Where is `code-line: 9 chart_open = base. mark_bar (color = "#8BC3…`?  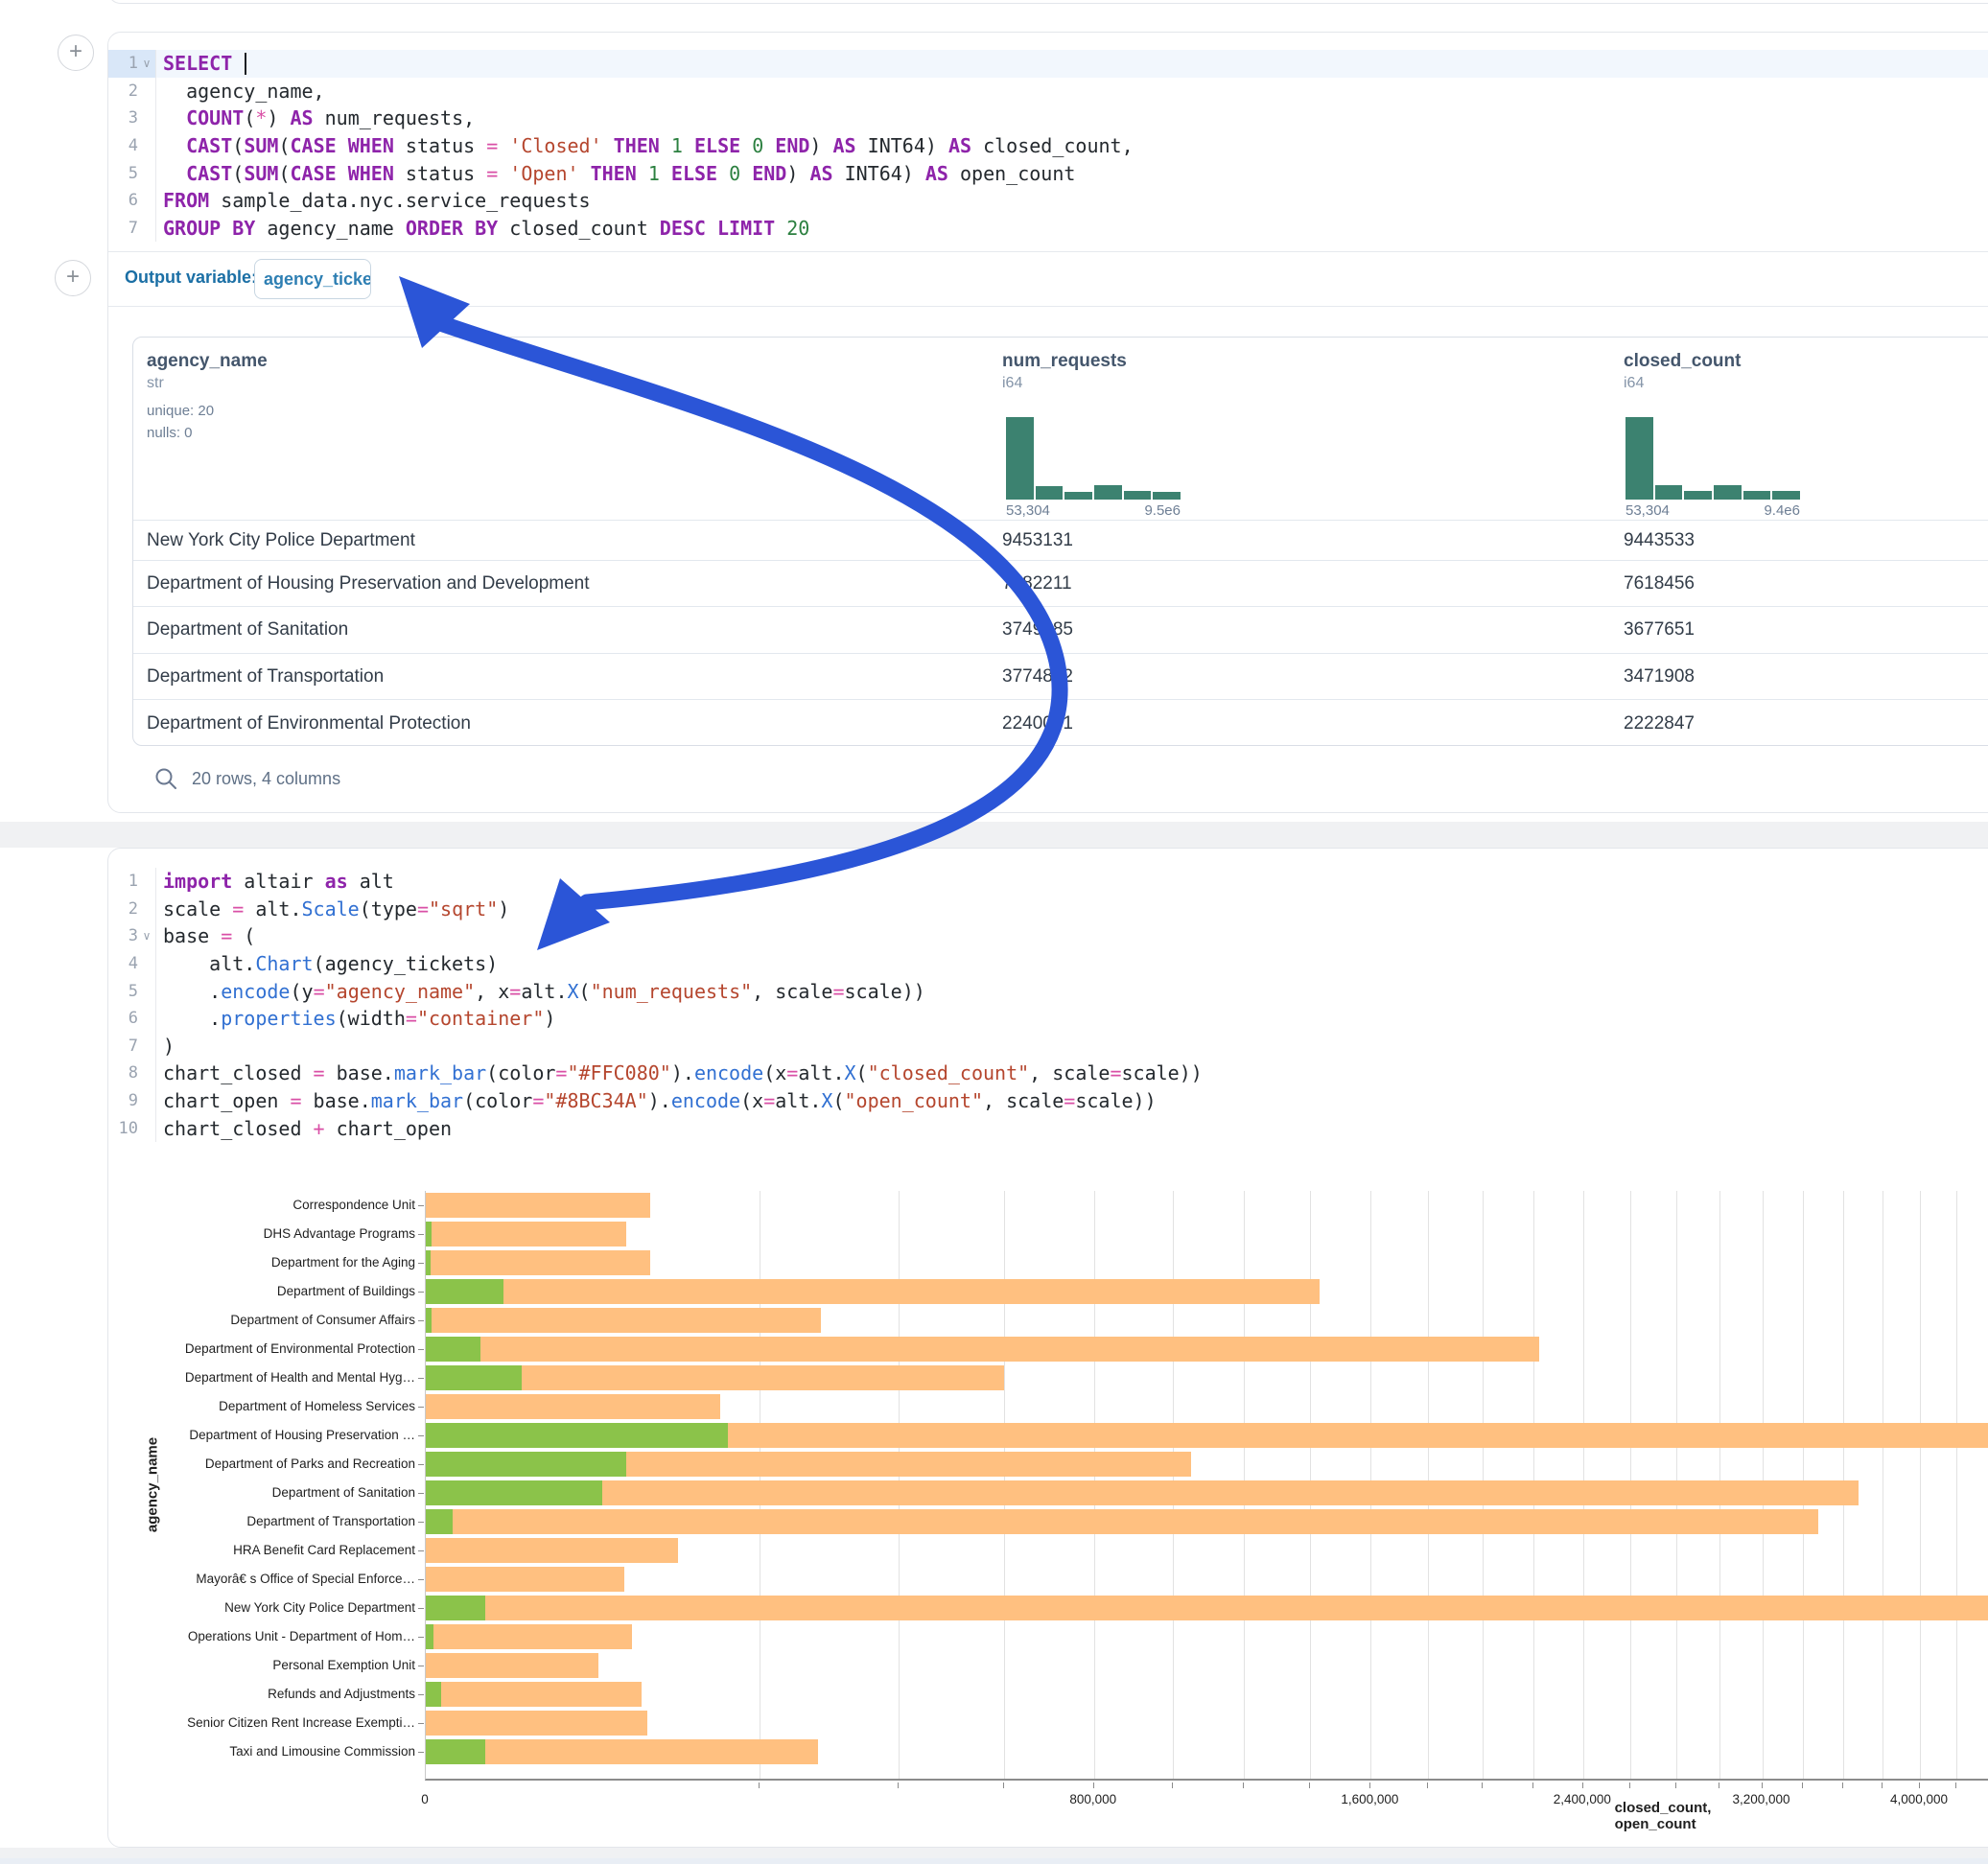
code-line: 9 chart_open = base. mark_bar (color = "#8BC3… is located at coordinates (1048, 1100).